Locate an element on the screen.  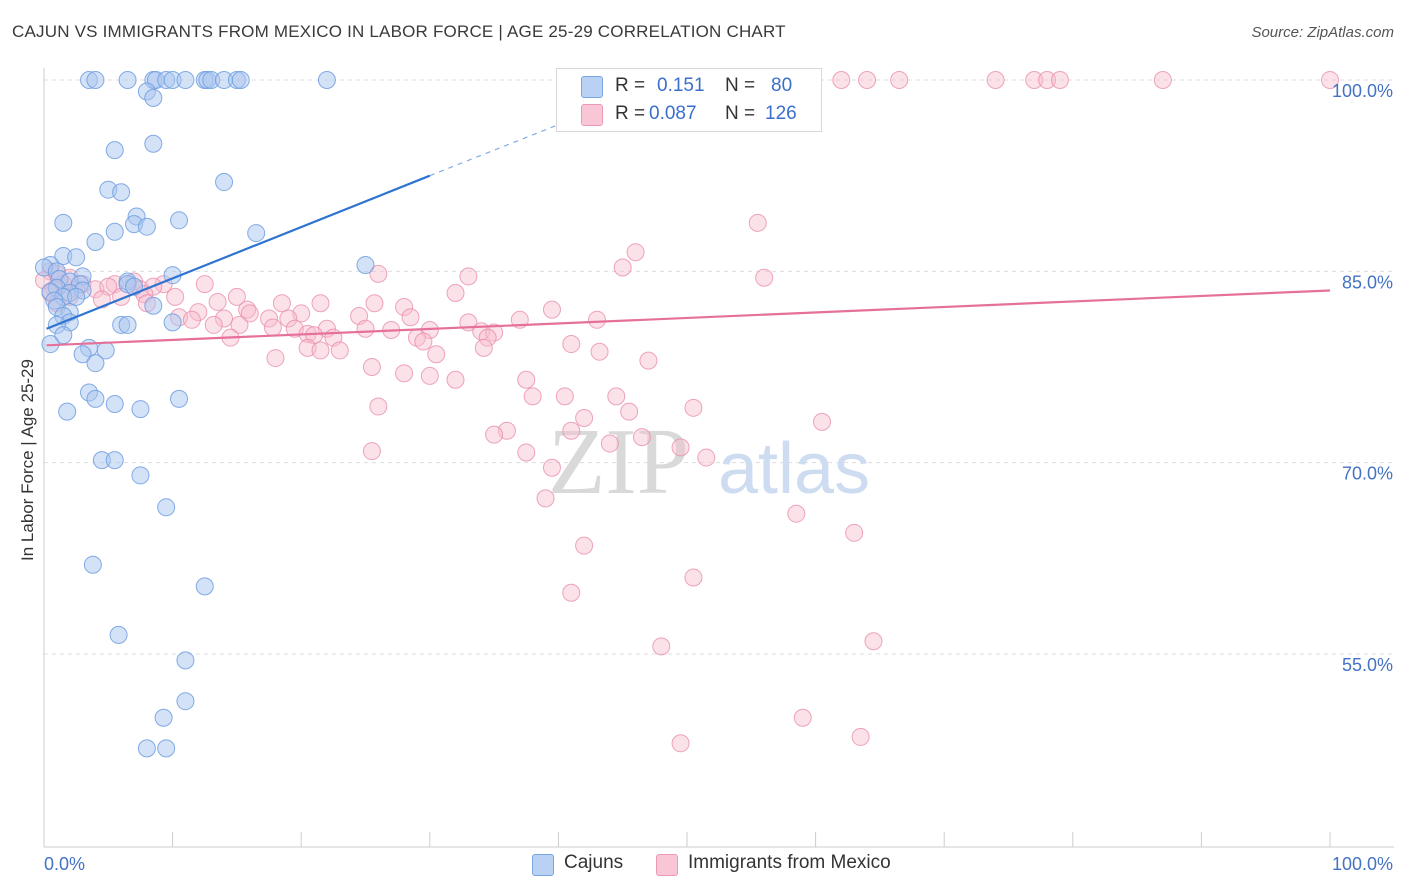
y-tick-label: 70.0% is located at coordinates (1367, 474).